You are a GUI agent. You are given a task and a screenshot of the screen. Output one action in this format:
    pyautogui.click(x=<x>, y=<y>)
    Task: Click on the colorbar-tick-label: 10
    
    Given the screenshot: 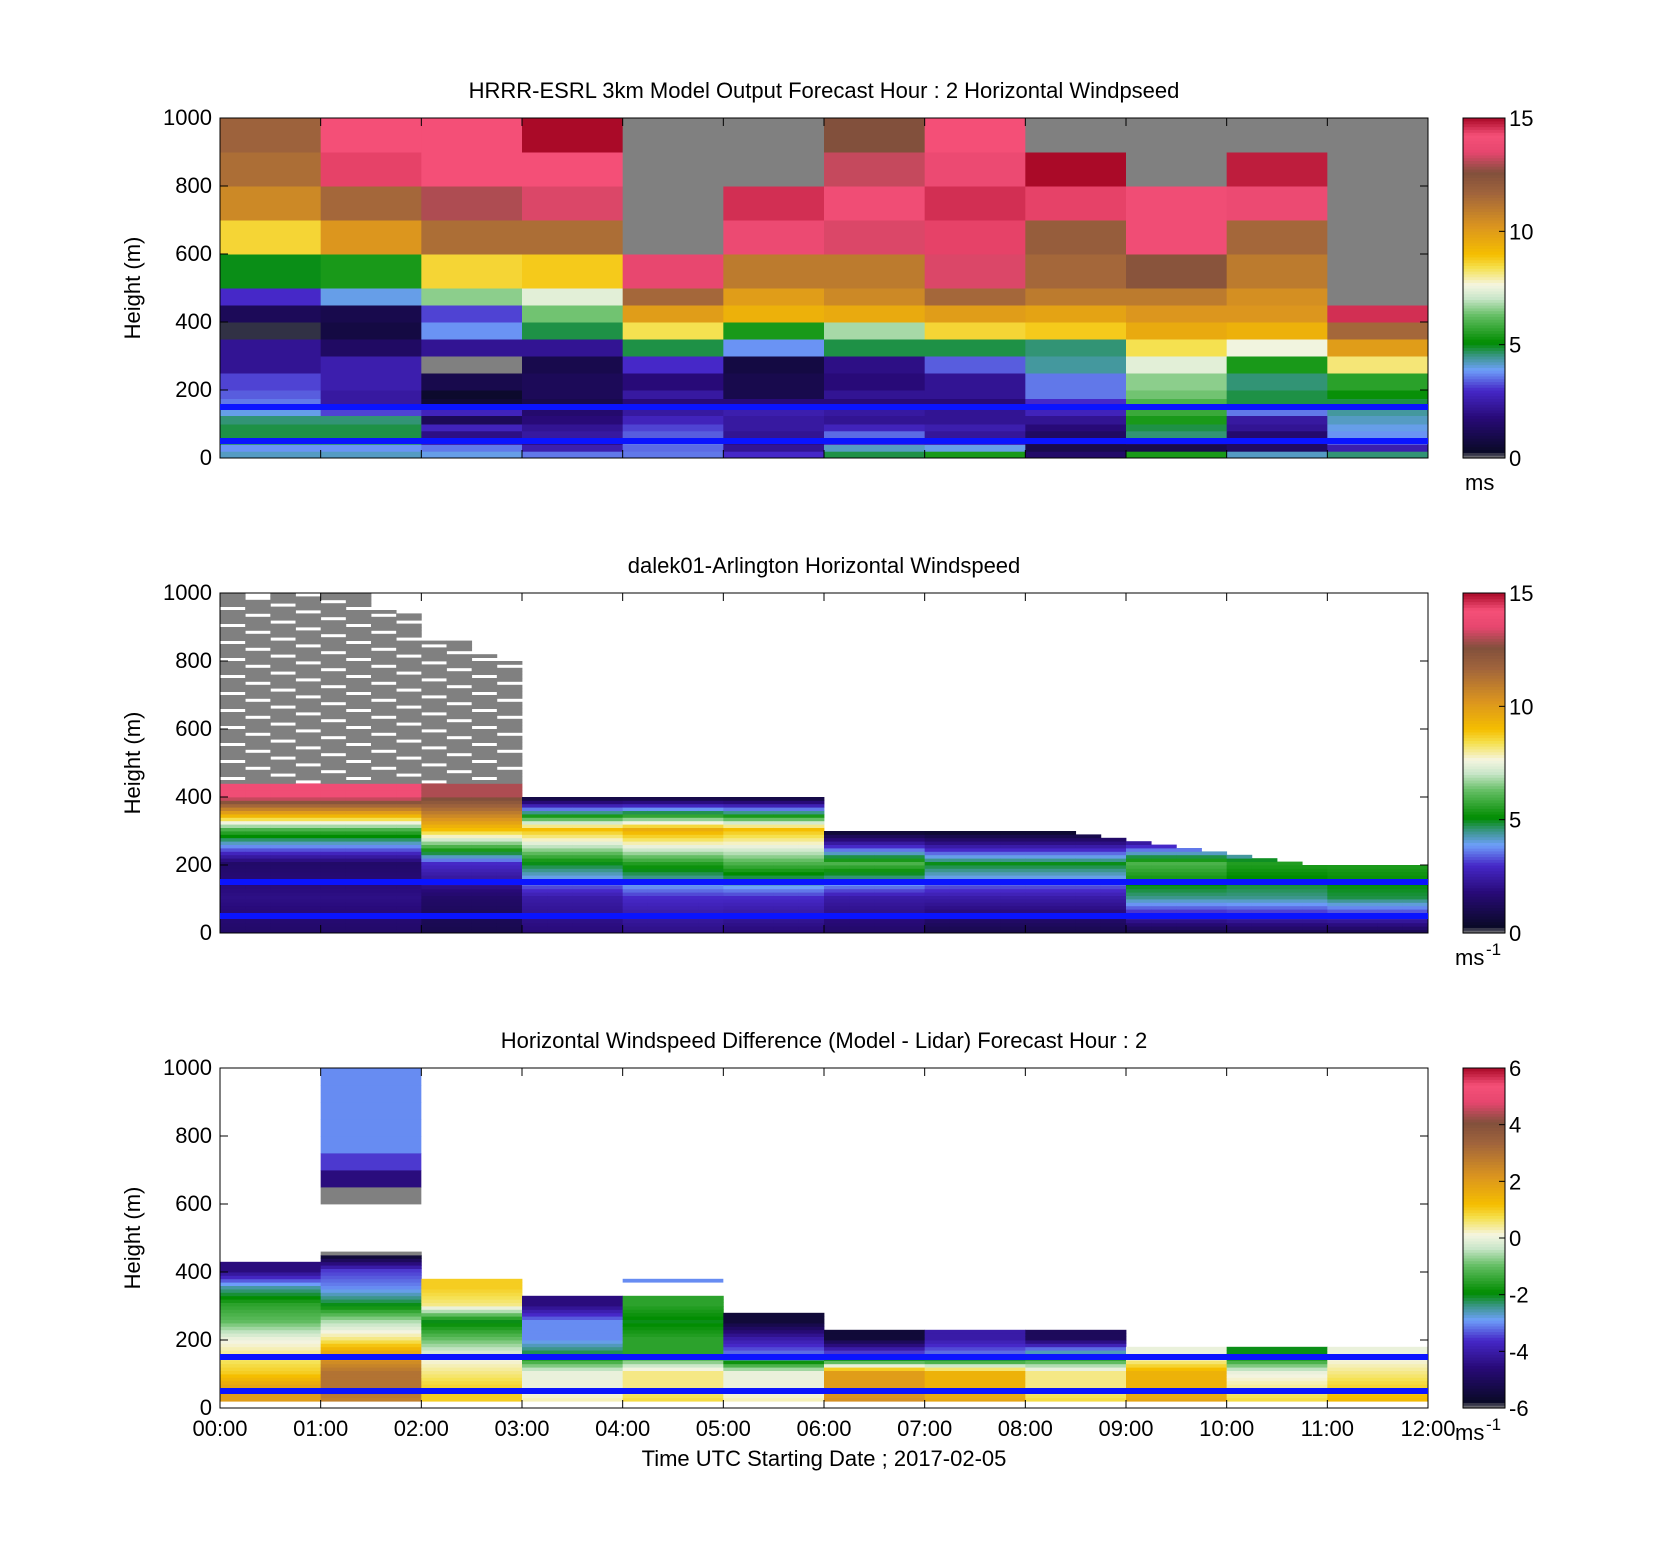 What is the action you would take?
    pyautogui.click(x=1521, y=231)
    